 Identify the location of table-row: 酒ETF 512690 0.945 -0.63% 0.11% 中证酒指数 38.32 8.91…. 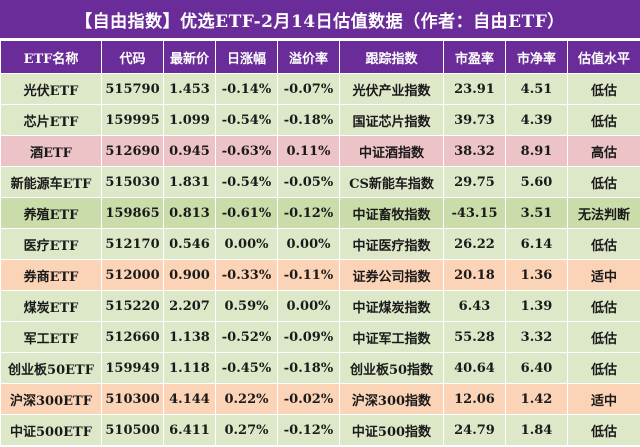
(320, 151).